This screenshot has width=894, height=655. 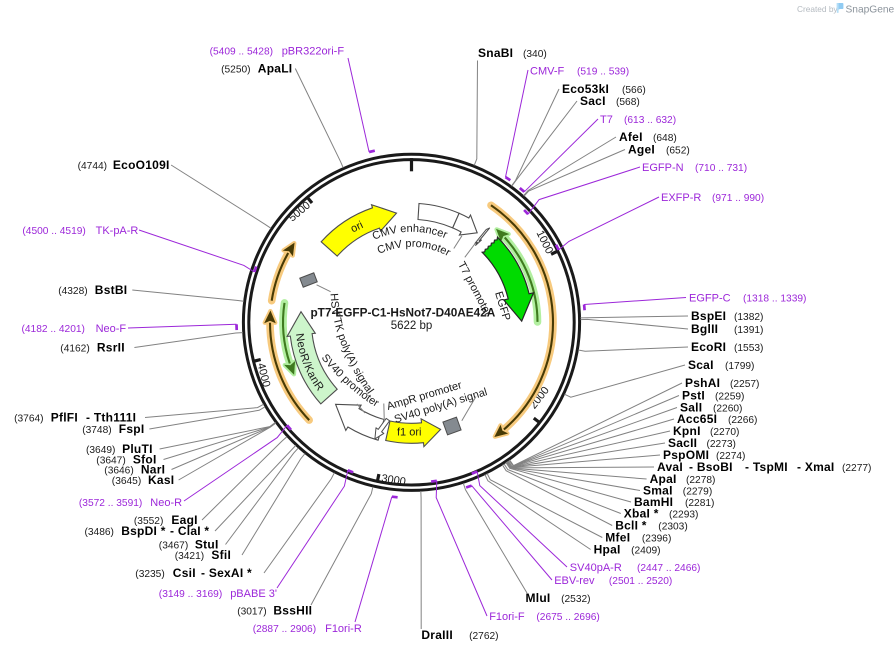 What do you see at coordinates (683, 515) in the screenshot?
I see `svg-text: (2293)` at bounding box center [683, 515].